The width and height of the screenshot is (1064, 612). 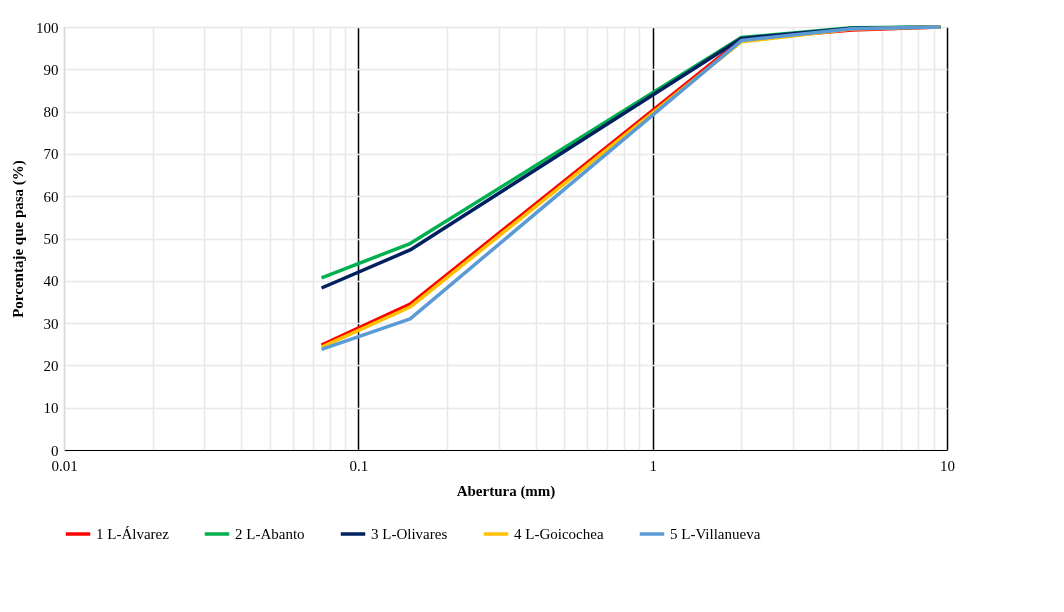 I want to click on x-tick-label: 1, so click(x=653, y=465).